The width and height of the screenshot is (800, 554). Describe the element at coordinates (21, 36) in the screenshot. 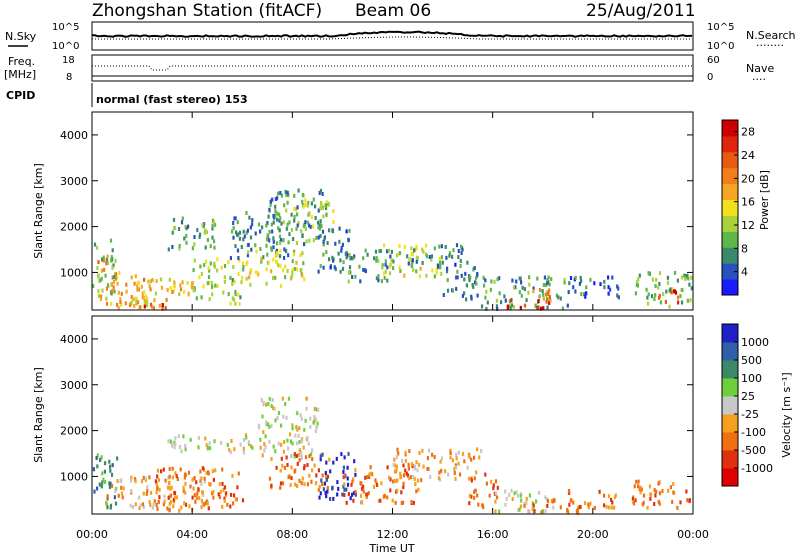

I see `noise-sky-label: N.Sky` at that location.